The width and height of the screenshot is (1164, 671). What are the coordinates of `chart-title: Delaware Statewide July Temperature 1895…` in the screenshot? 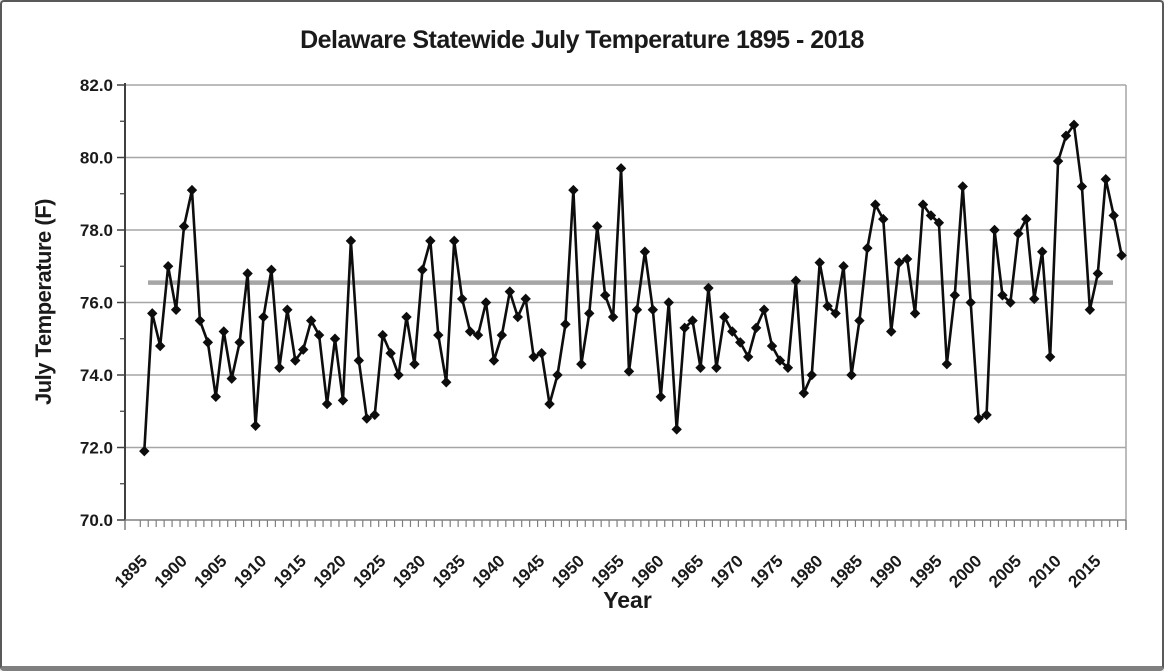 It's located at (582, 40).